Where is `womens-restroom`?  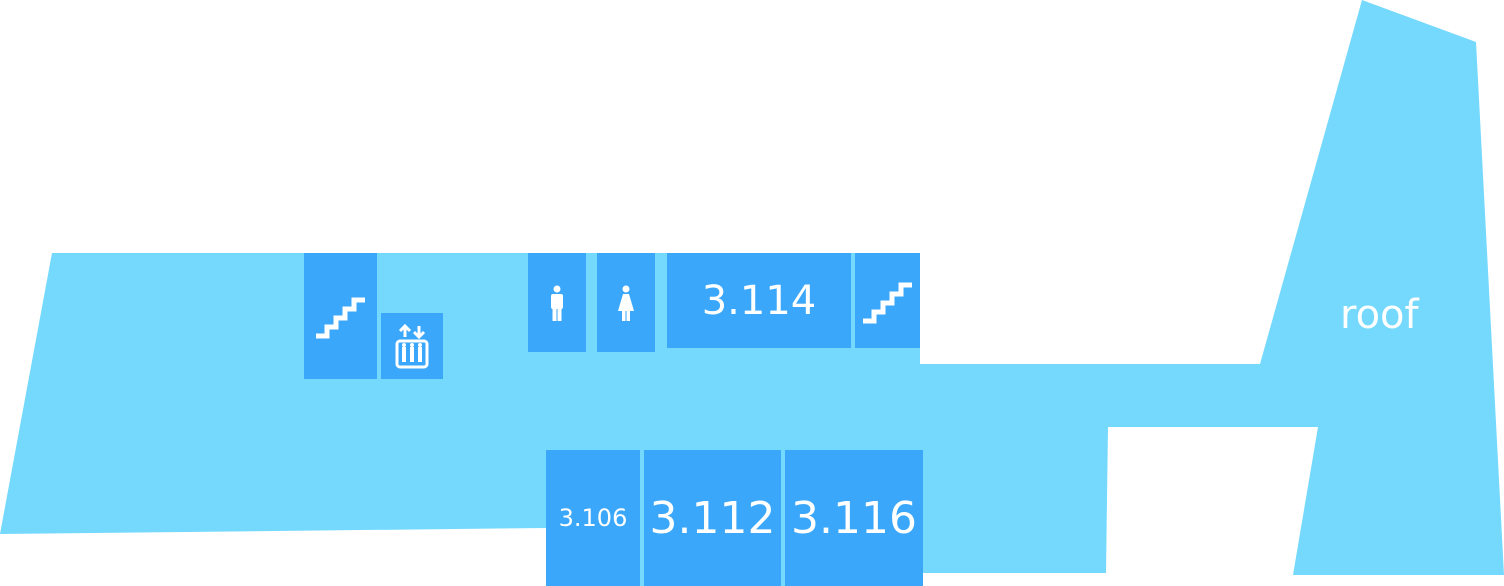
womens-restroom is located at coordinates (626, 302).